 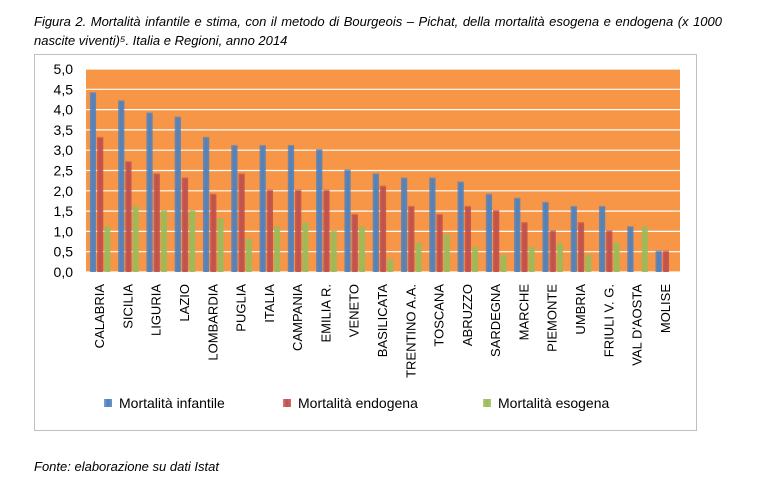 I want to click on x-tick-label: MOLISE, so click(x=665, y=308).